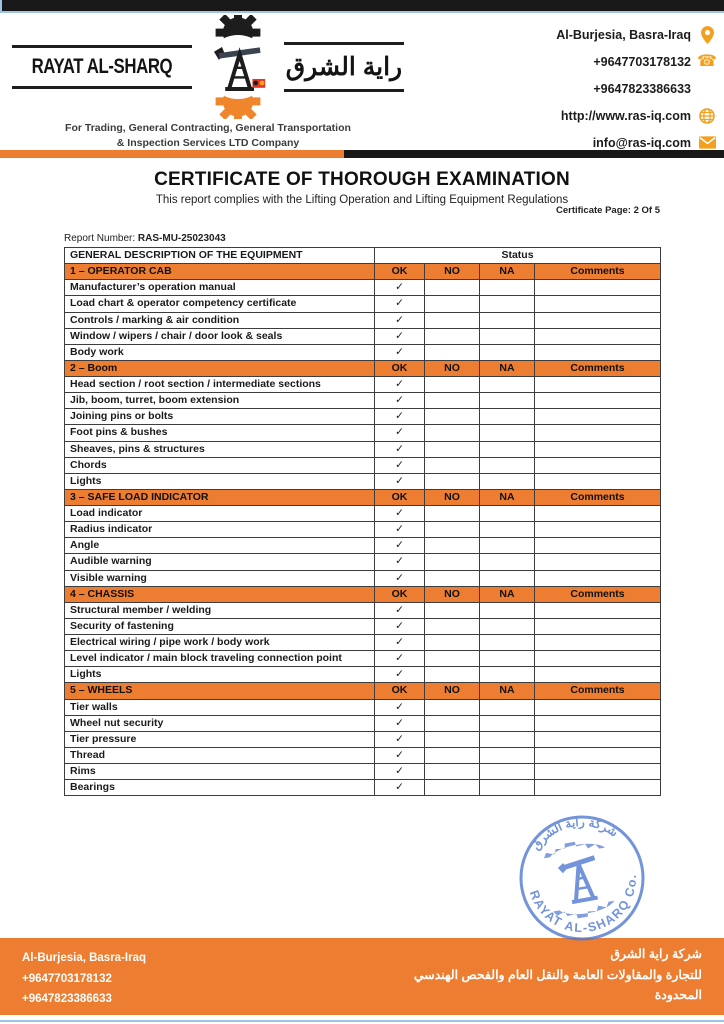 The height and width of the screenshot is (1024, 724). I want to click on footer-arabic-line-1: شركة راية الشرق, so click(656, 954).